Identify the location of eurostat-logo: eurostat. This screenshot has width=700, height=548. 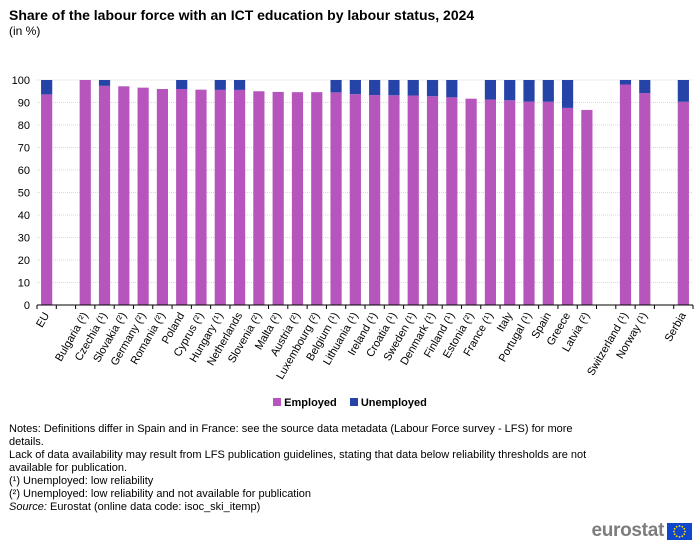
(641, 531).